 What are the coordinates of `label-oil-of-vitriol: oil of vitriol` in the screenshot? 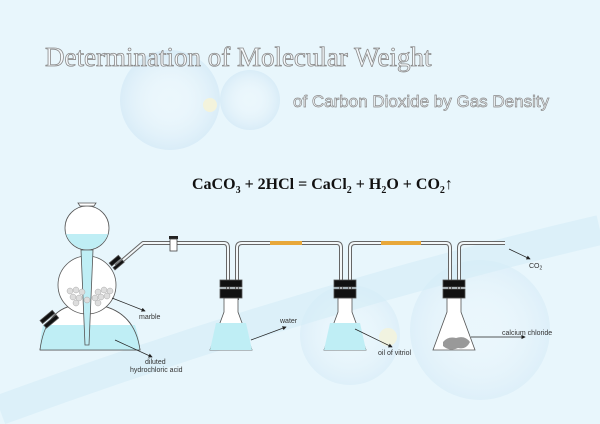 It's located at (395, 353).